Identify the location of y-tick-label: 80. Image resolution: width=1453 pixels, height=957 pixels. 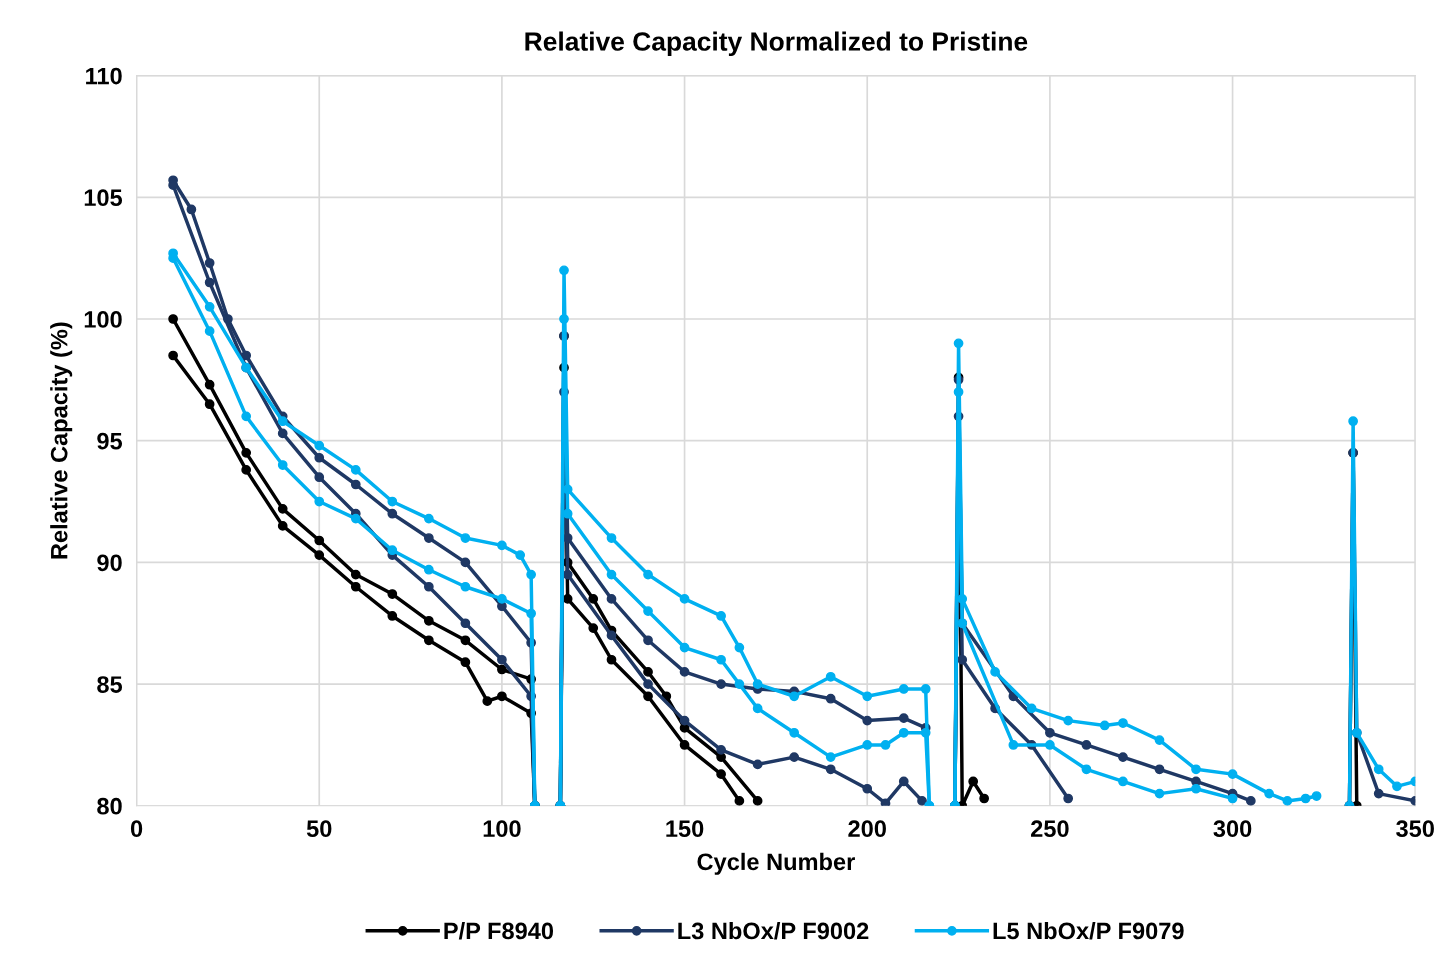
(109, 806).